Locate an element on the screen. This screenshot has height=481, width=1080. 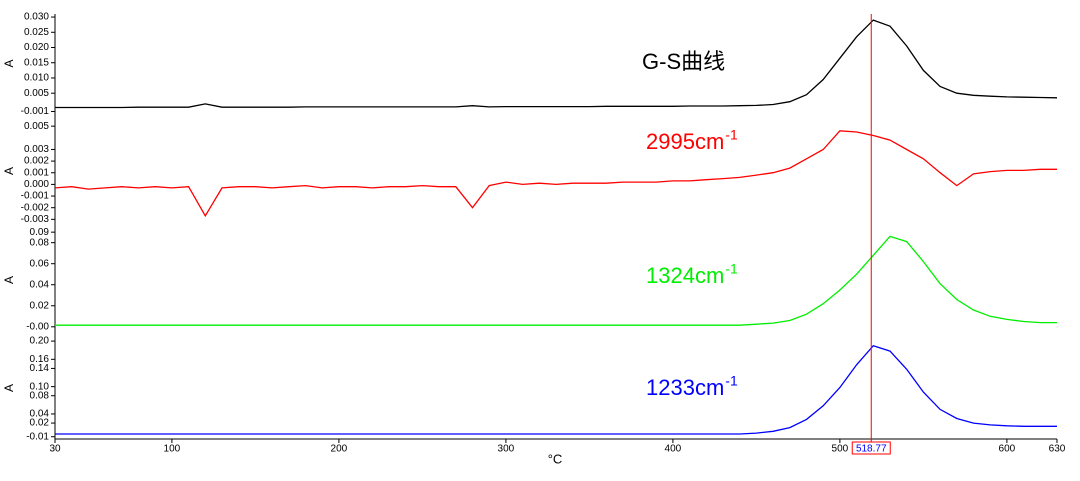
y-tick-label: 0.030 is located at coordinates (36, 17).